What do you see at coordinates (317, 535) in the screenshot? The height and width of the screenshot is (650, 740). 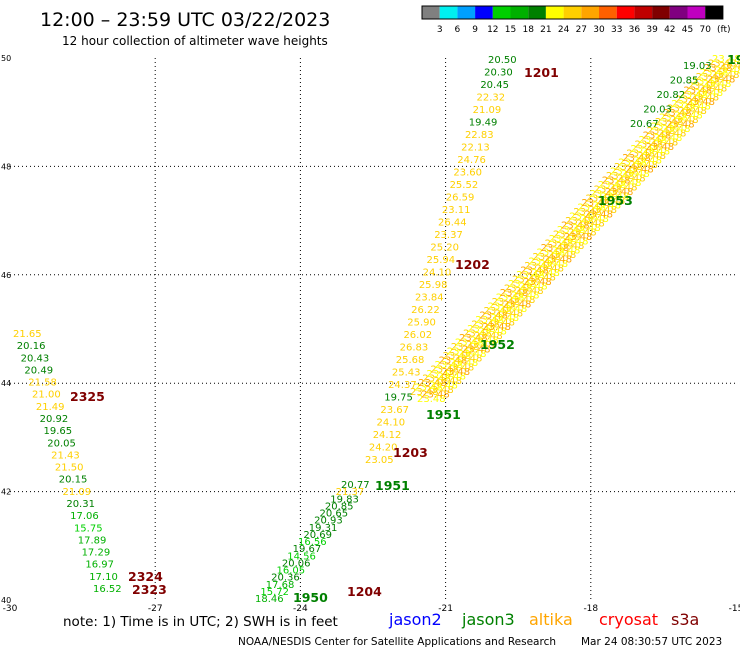 I see `track-value-label: 20.69` at bounding box center [317, 535].